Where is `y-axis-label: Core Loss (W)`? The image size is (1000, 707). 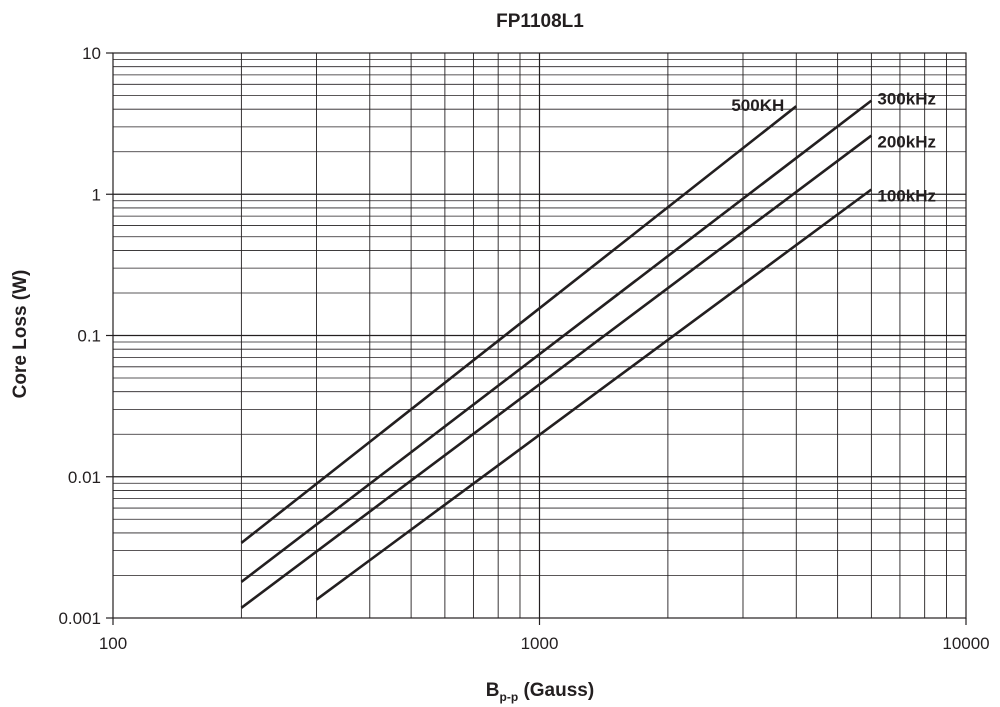 y-axis-label: Core Loss (W) is located at coordinates (20, 334).